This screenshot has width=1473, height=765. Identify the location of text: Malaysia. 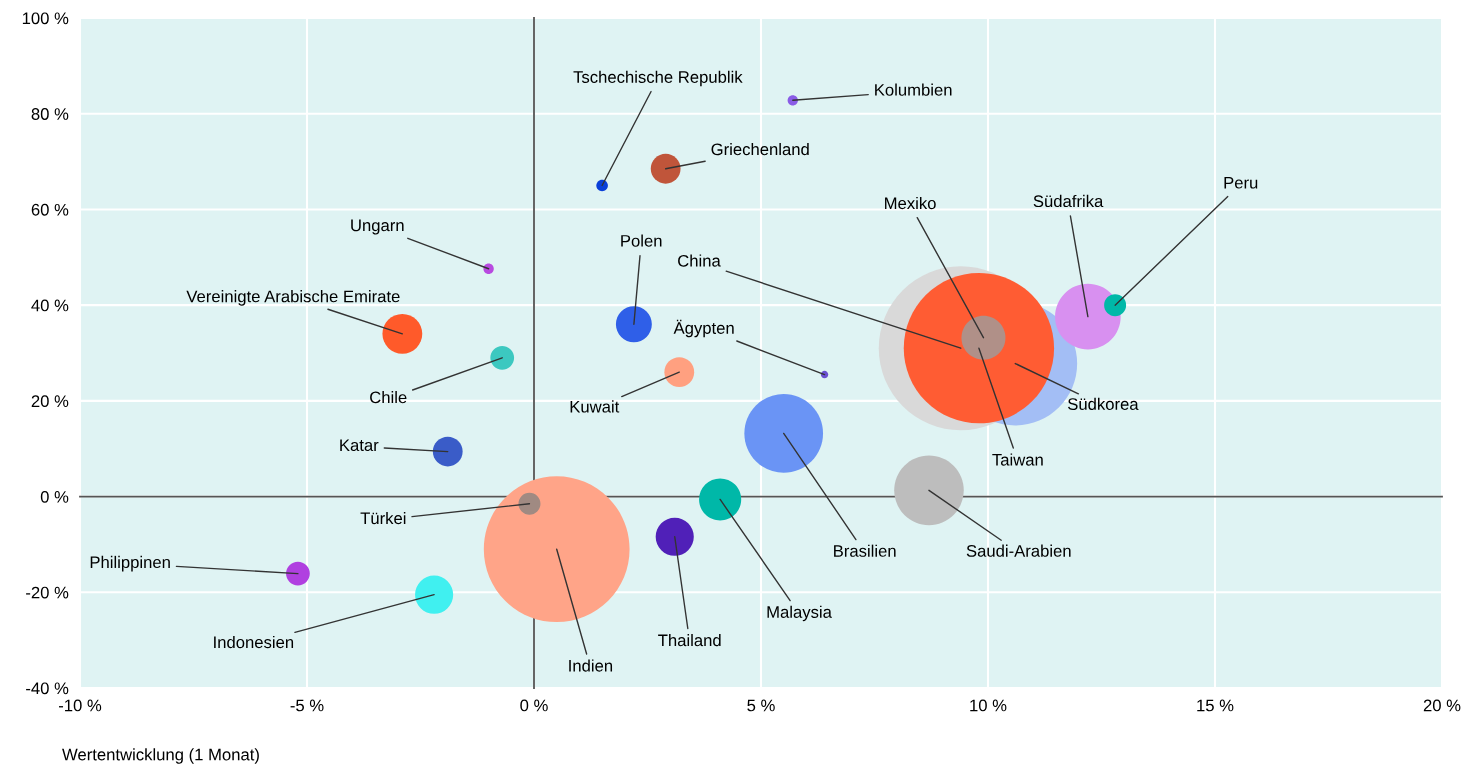
(799, 613).